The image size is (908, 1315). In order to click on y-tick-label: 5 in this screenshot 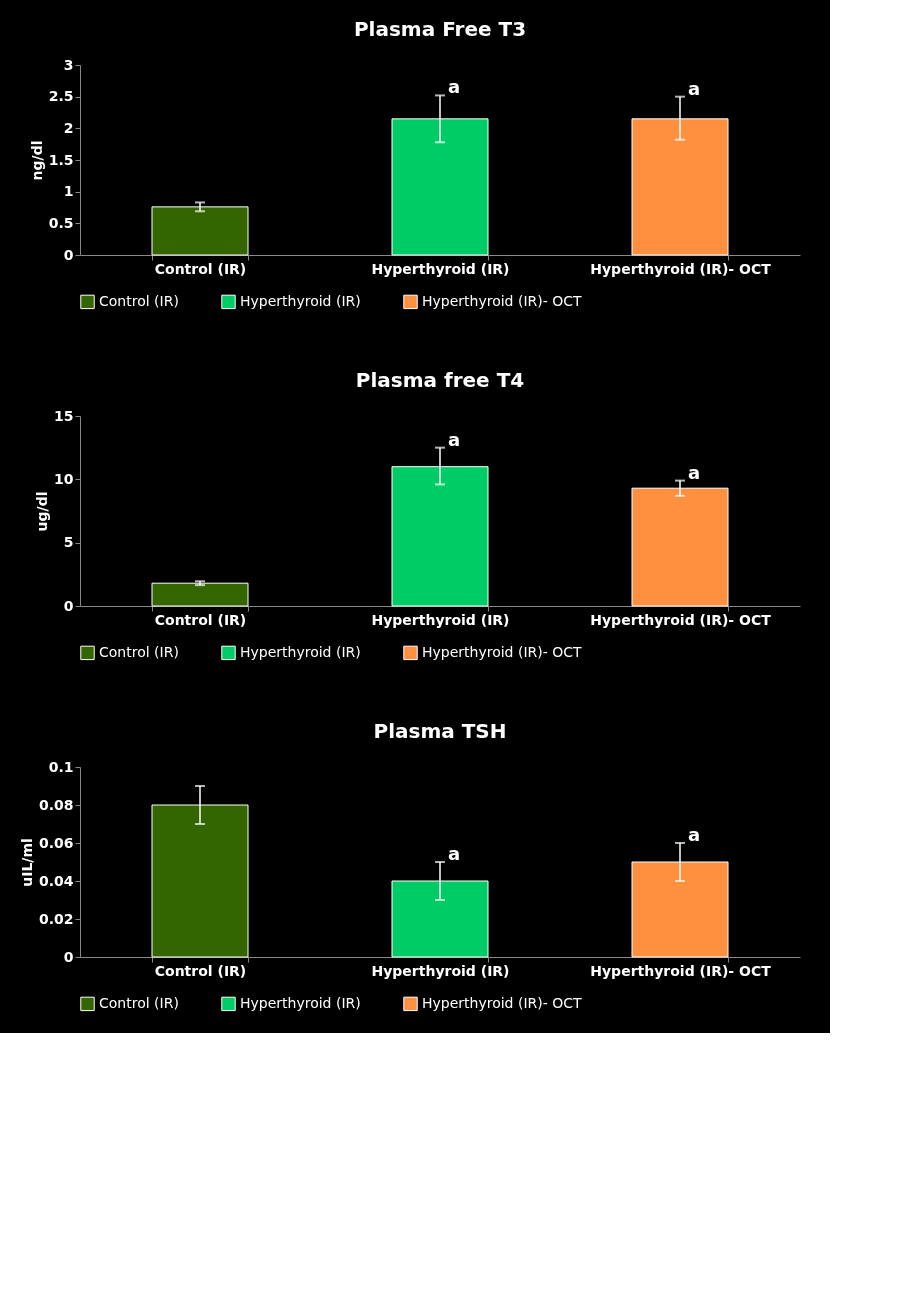, I will do `click(68, 542)`.